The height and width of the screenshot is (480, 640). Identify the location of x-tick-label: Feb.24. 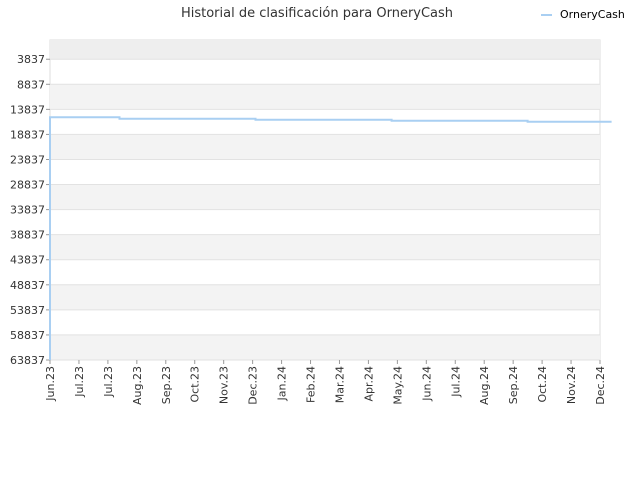
(311, 384).